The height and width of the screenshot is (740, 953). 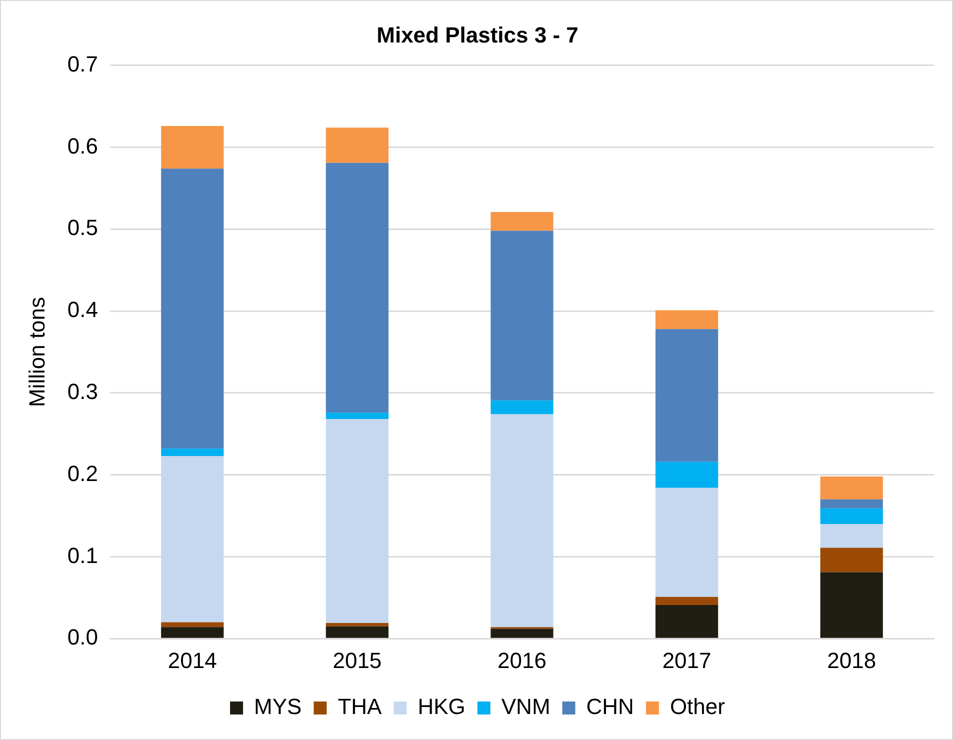 I want to click on x-tick-label: 2017, so click(x=687, y=660).